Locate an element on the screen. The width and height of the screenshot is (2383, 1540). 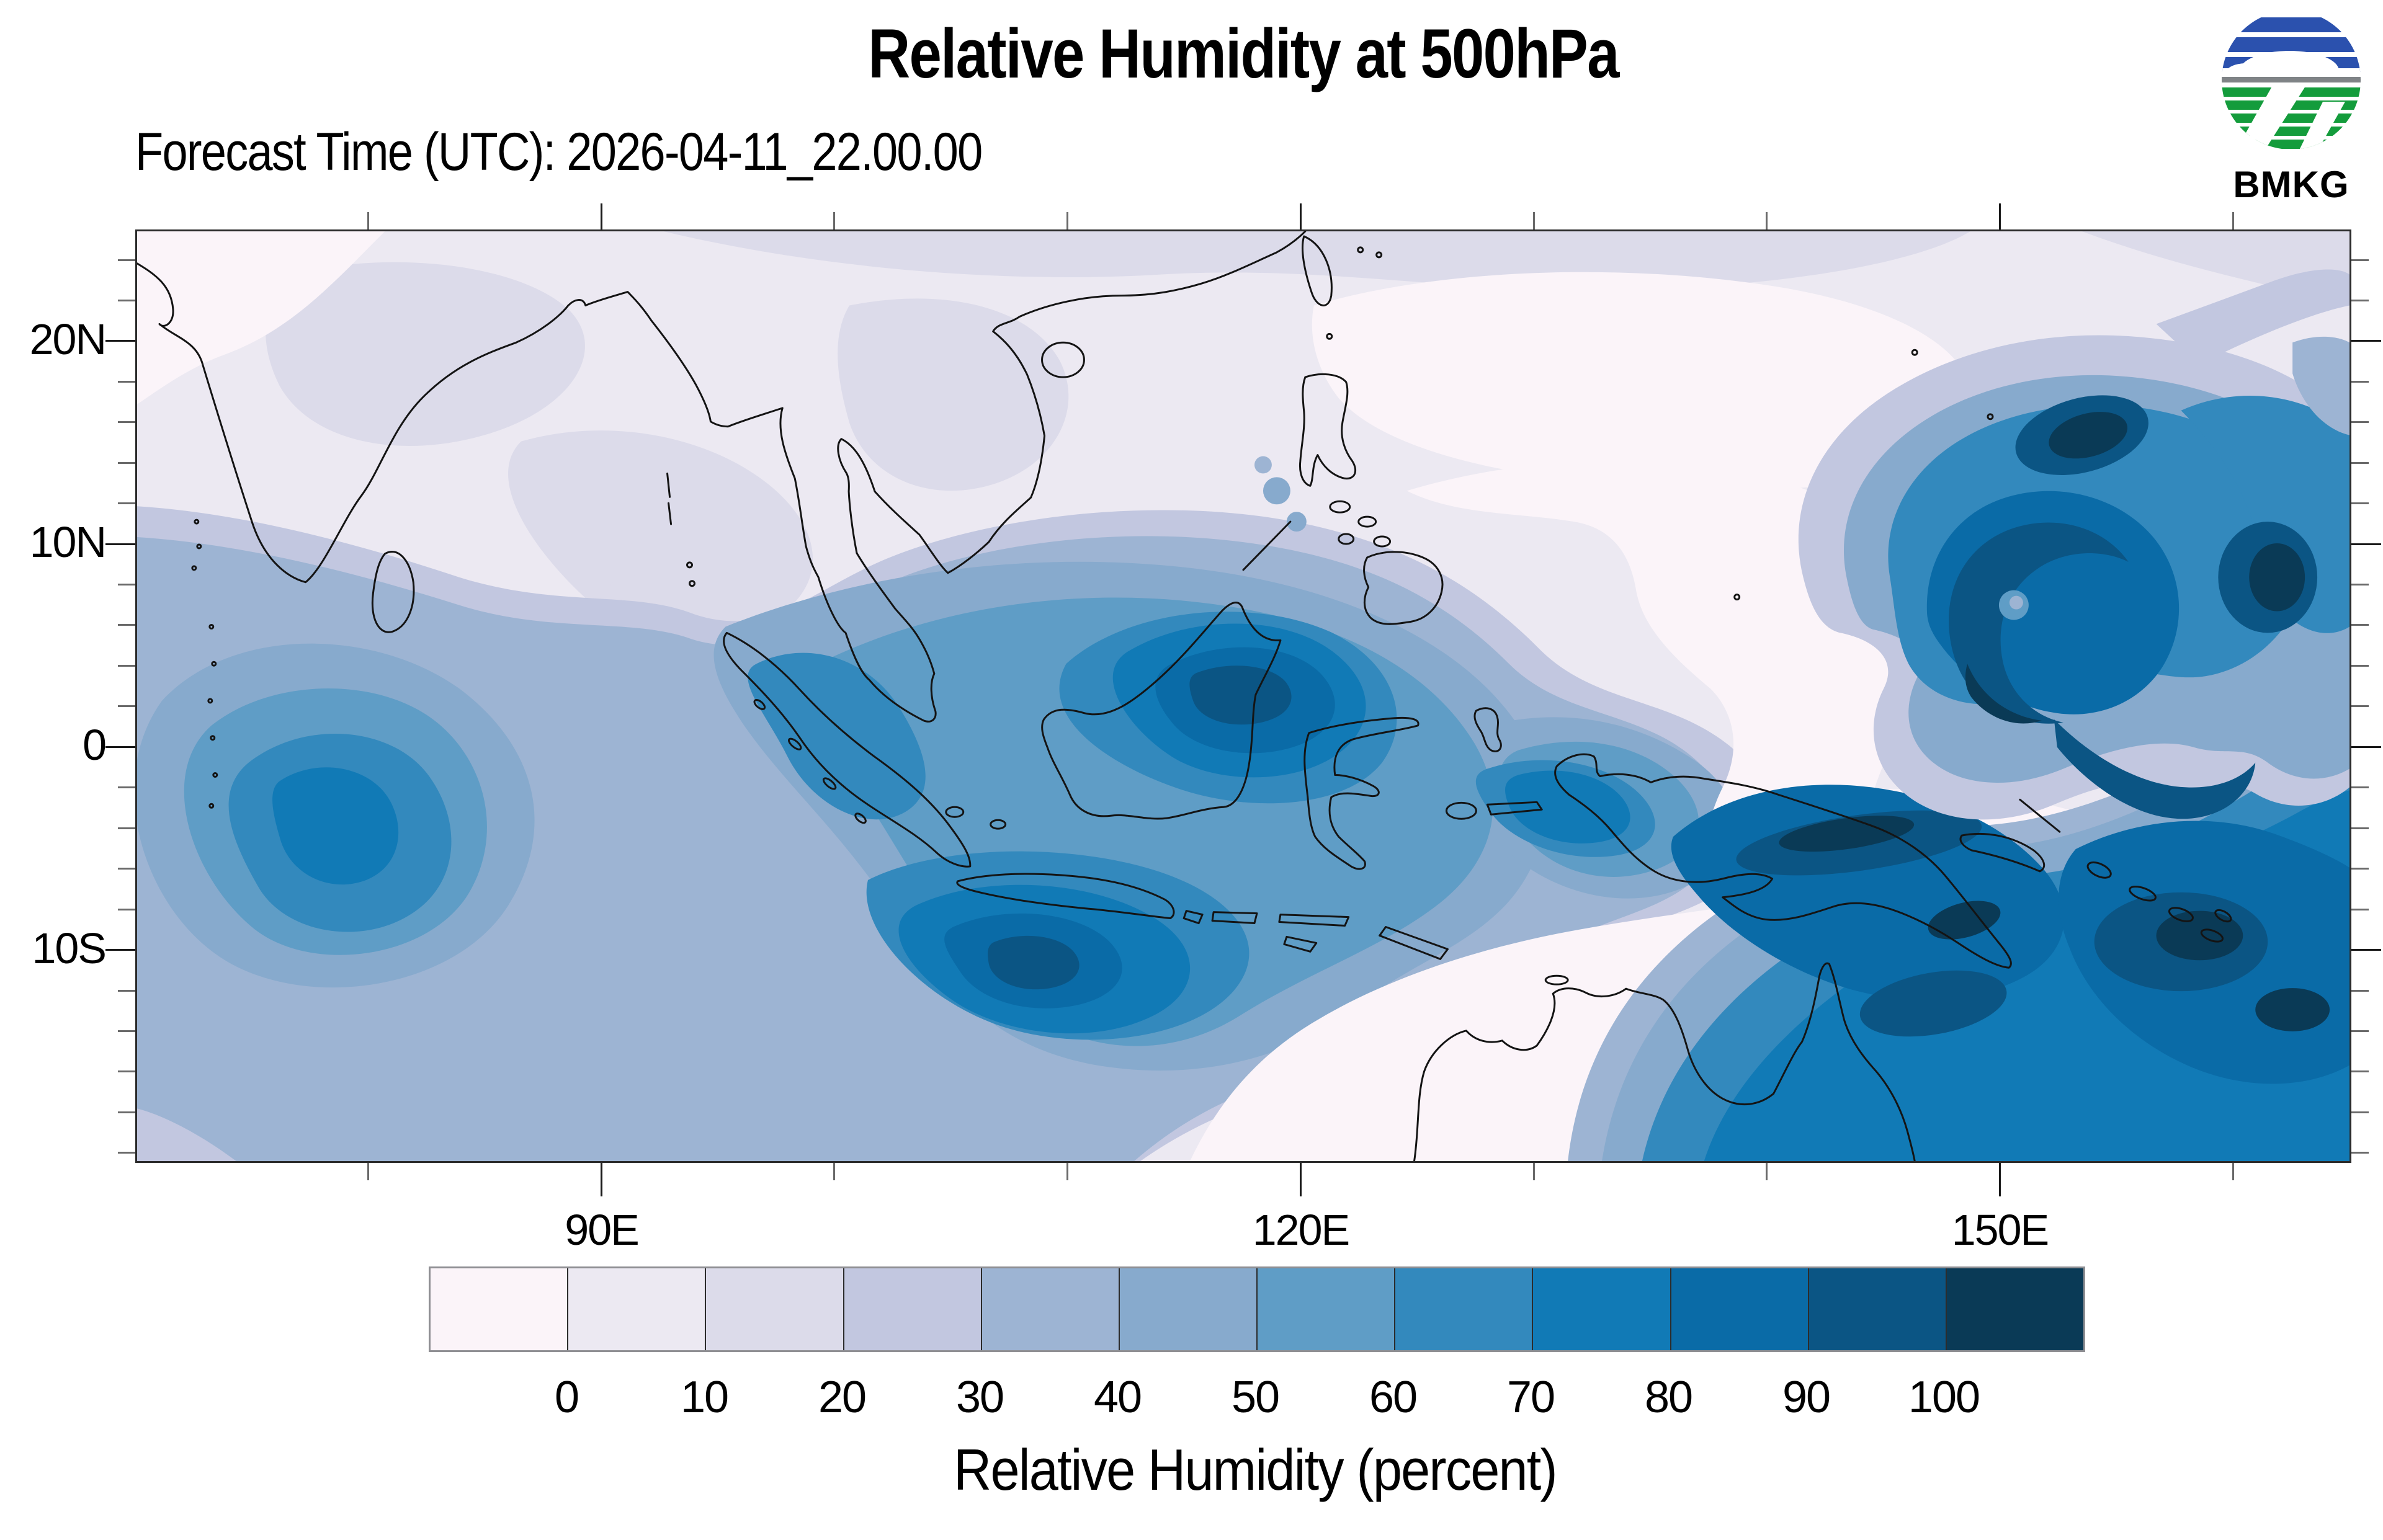
bmkg-logo-icon is located at coordinates (2291, 80).